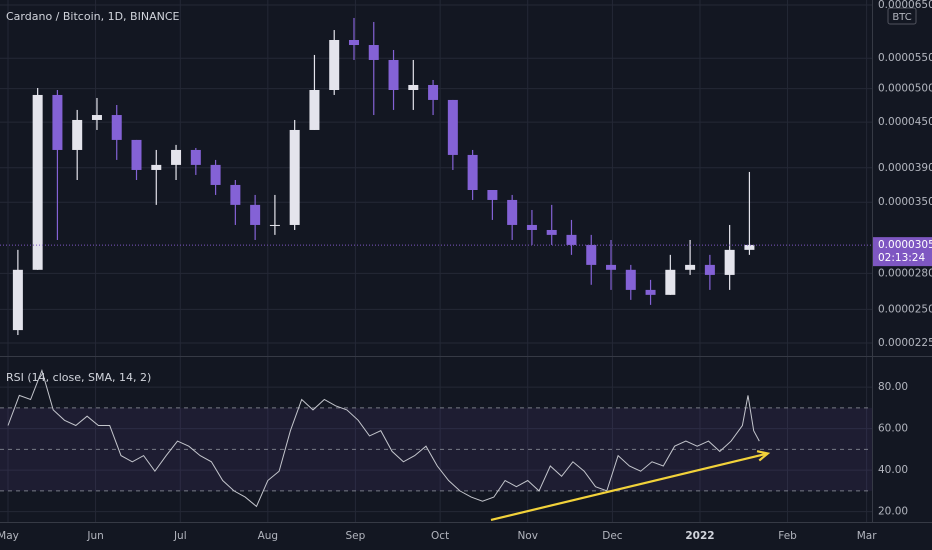 The height and width of the screenshot is (550, 932). Describe the element at coordinates (787, 536) in the screenshot. I see `x-tick-label: Feb` at that location.